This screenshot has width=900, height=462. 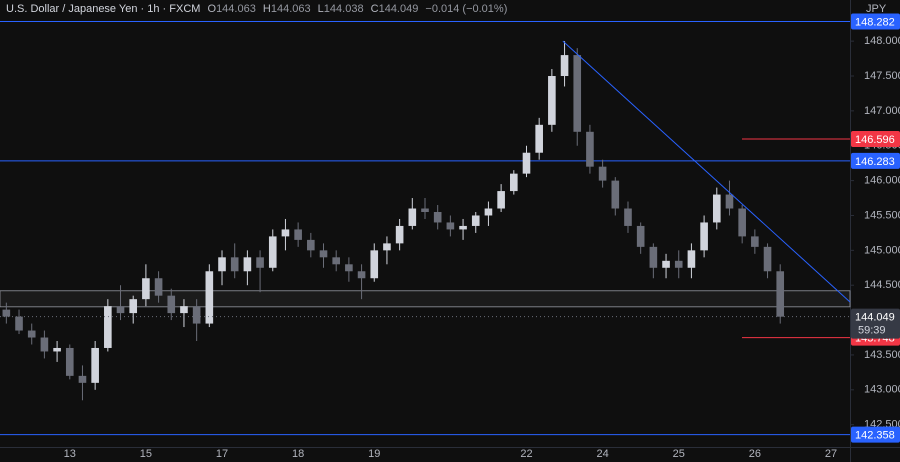 I want to click on y-tick-label: 145.500, so click(x=882, y=215).